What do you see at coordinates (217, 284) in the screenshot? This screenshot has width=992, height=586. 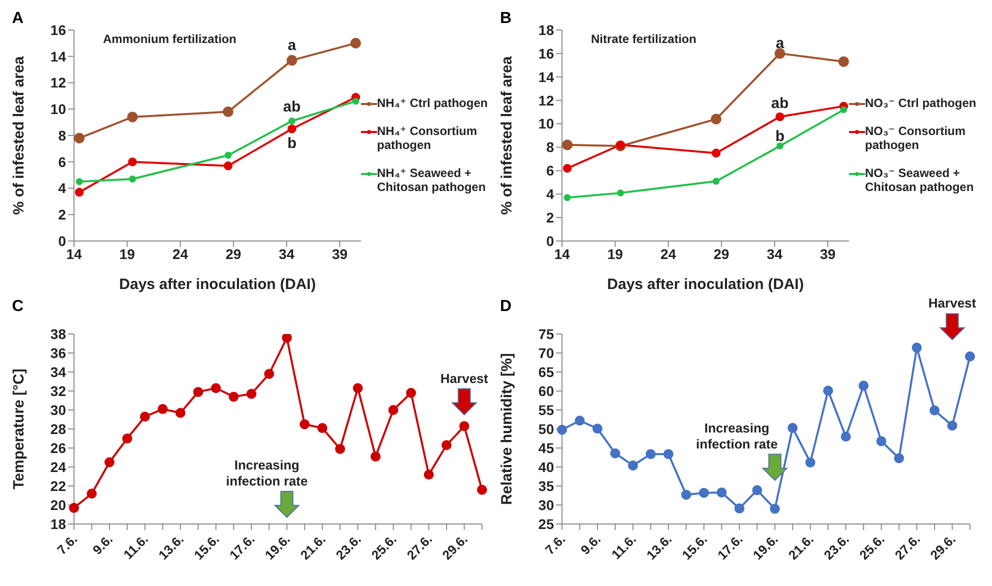 I see `x-axis-title: Days after inoculation (DAI)` at bounding box center [217, 284].